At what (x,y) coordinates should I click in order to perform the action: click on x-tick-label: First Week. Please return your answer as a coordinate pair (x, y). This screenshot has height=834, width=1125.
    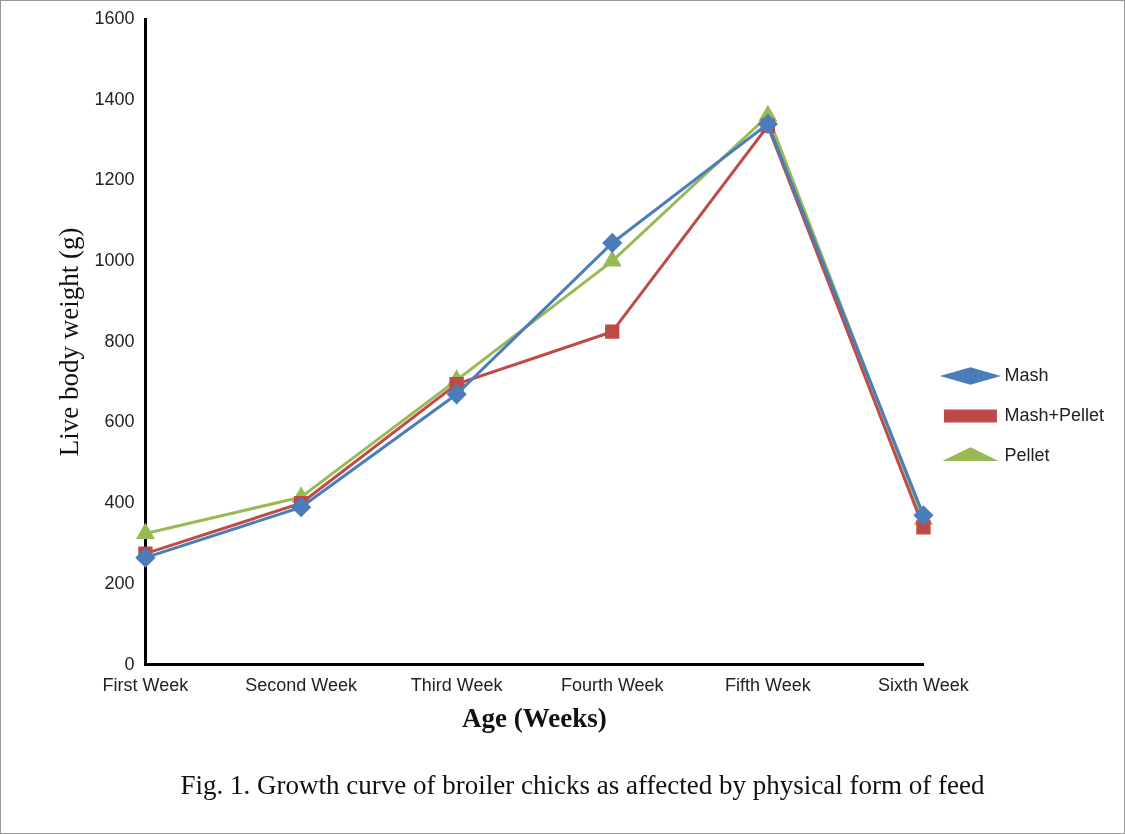
    Looking at the image, I should click on (146, 685).